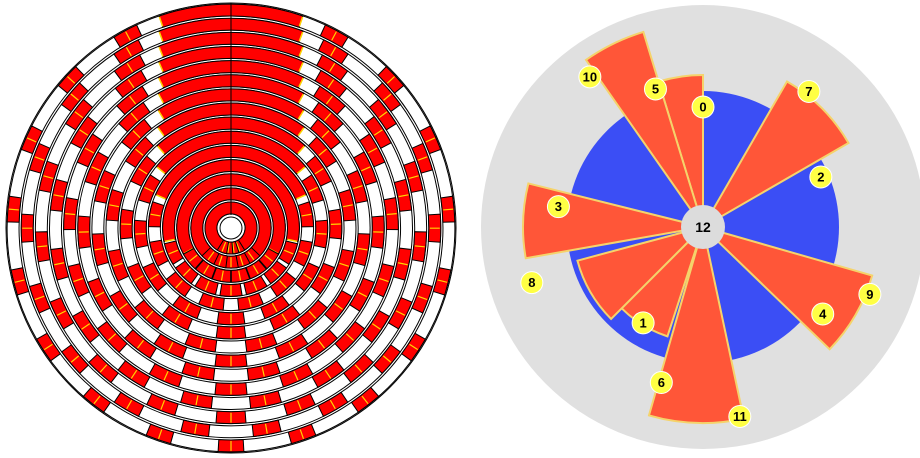 This screenshot has height=458, width=920. Describe the element at coordinates (590, 77) in the screenshot. I see `marker-10: 10` at that location.